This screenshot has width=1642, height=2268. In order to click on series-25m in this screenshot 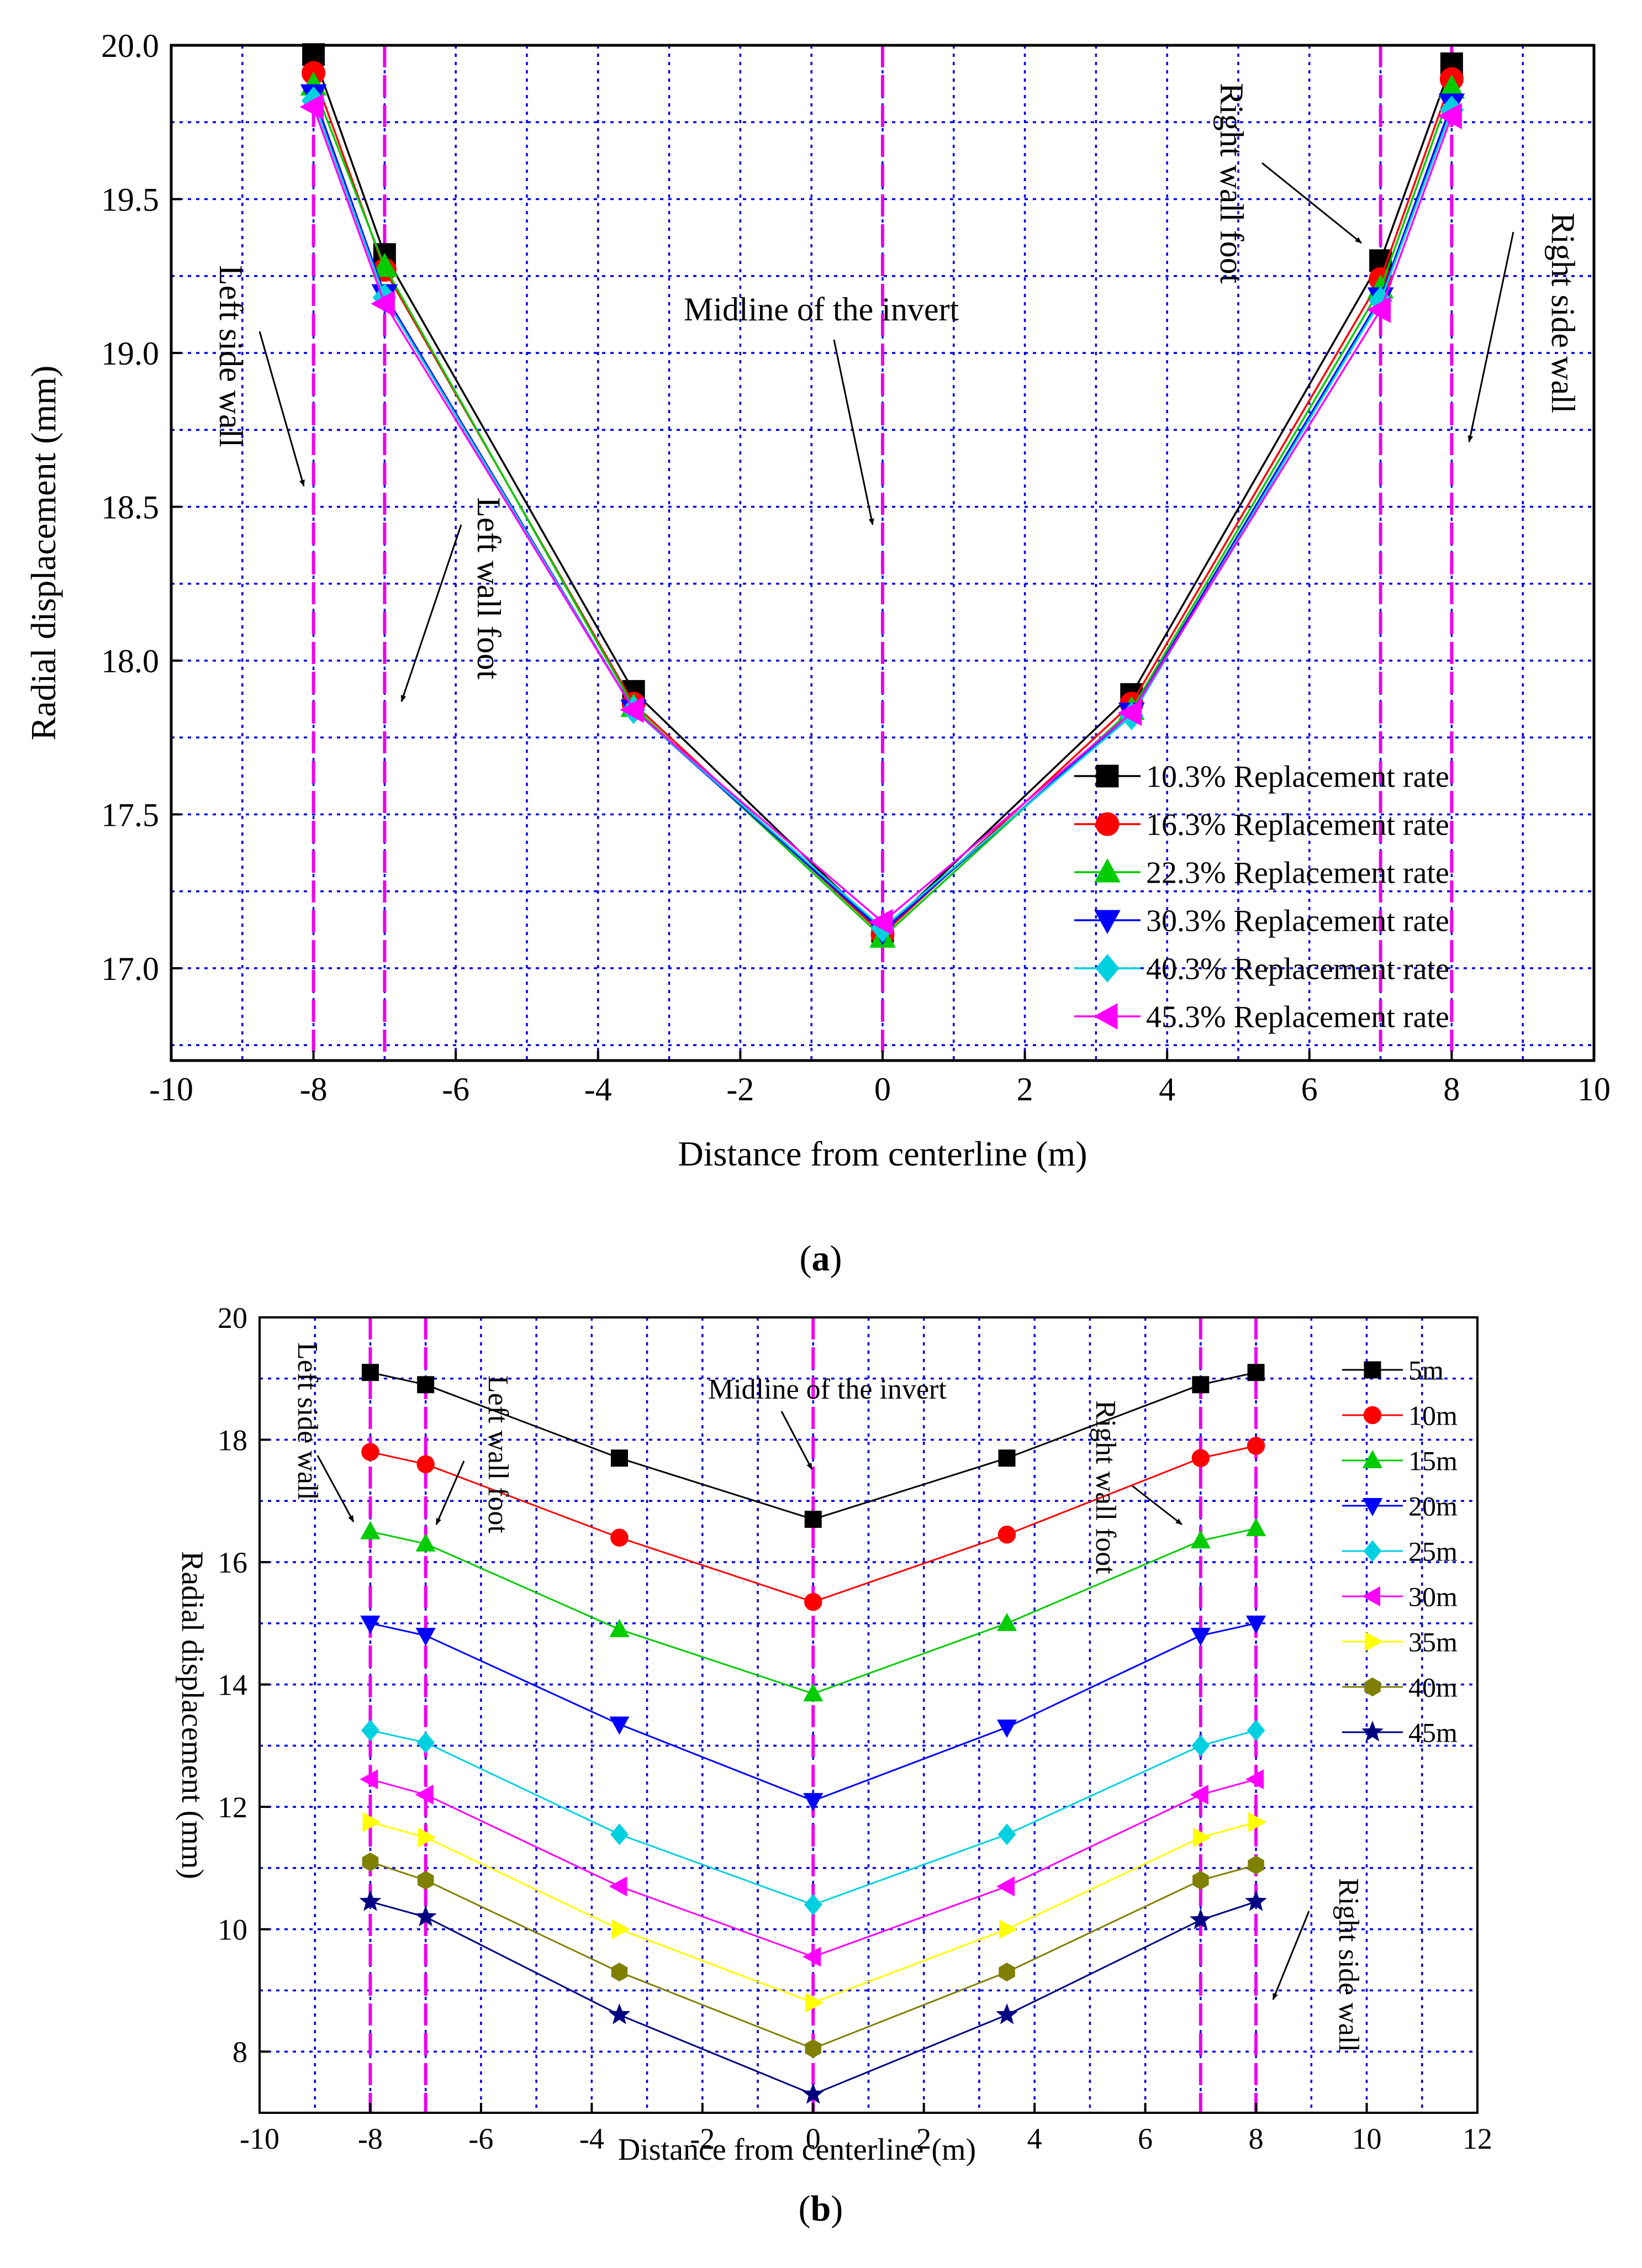, I will do `click(813, 1818)`.